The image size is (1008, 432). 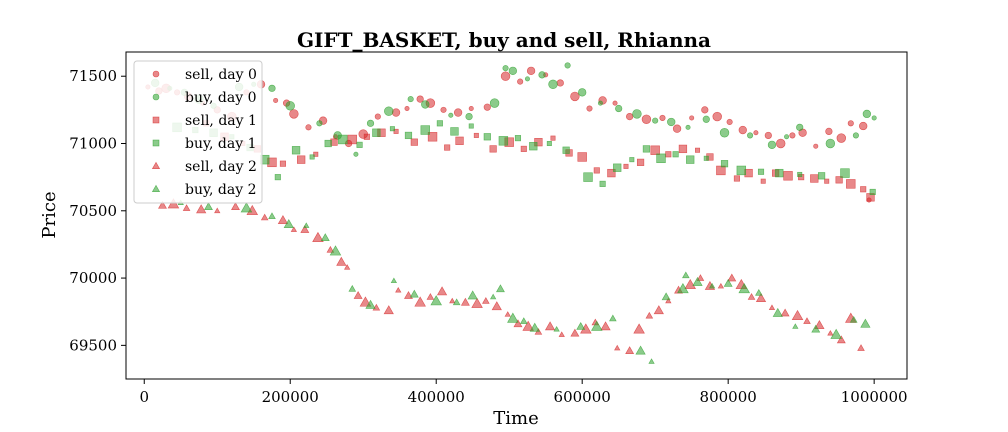 I want to click on legend-label: sell, day 1, so click(x=221, y=121).